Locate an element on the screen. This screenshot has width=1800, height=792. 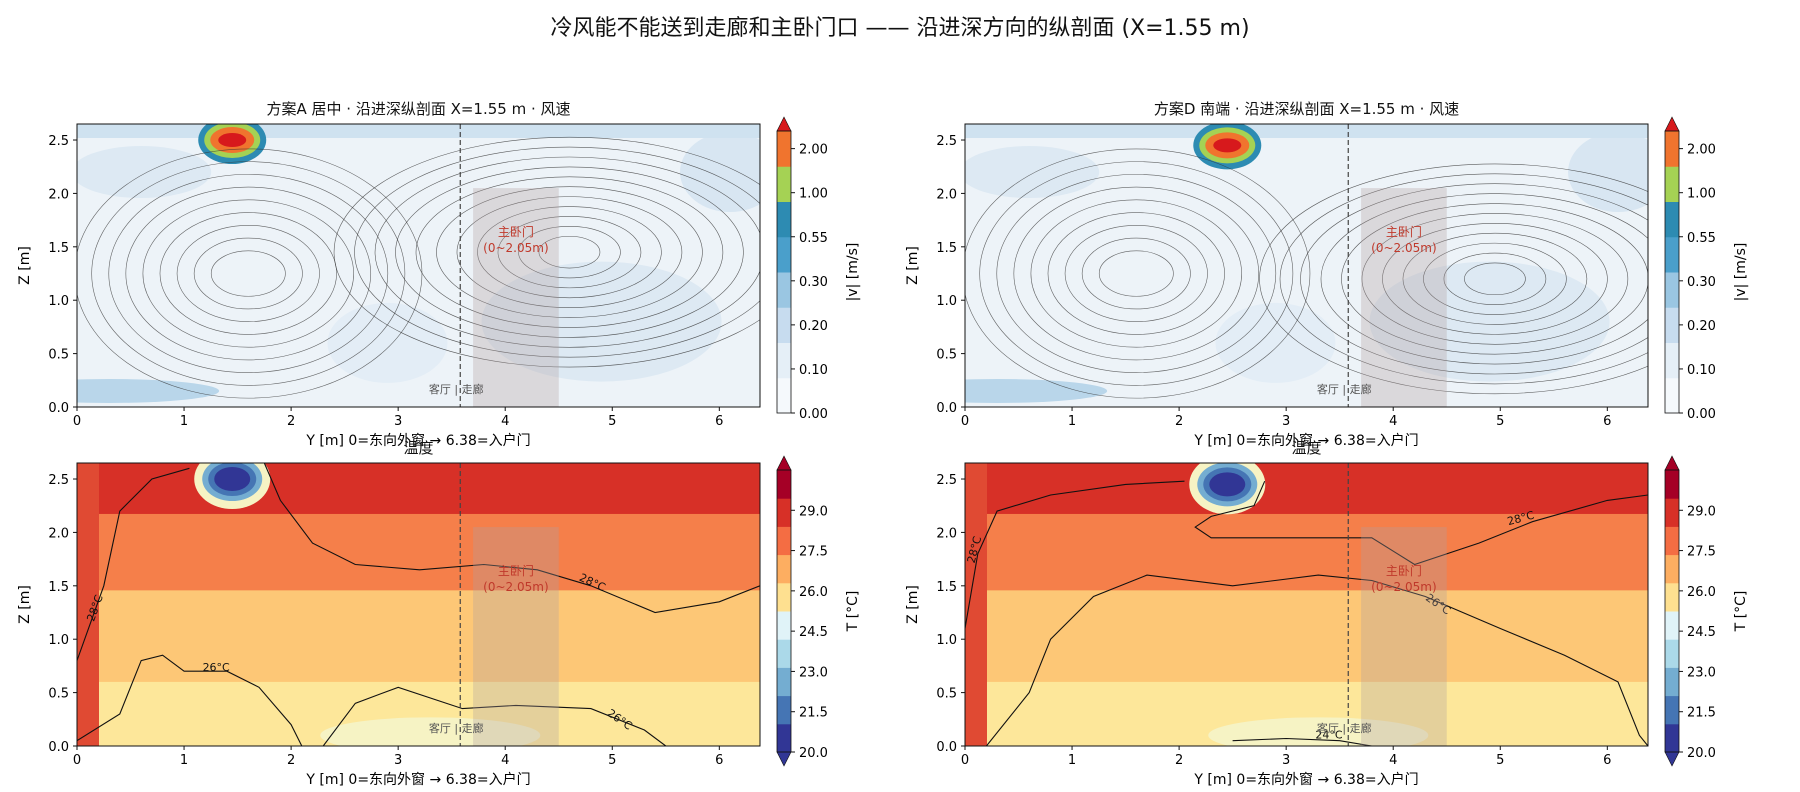
x-axis-label: Y [m] 0=东向外窗 → 6.38=入户门 is located at coordinates (1305, 779).